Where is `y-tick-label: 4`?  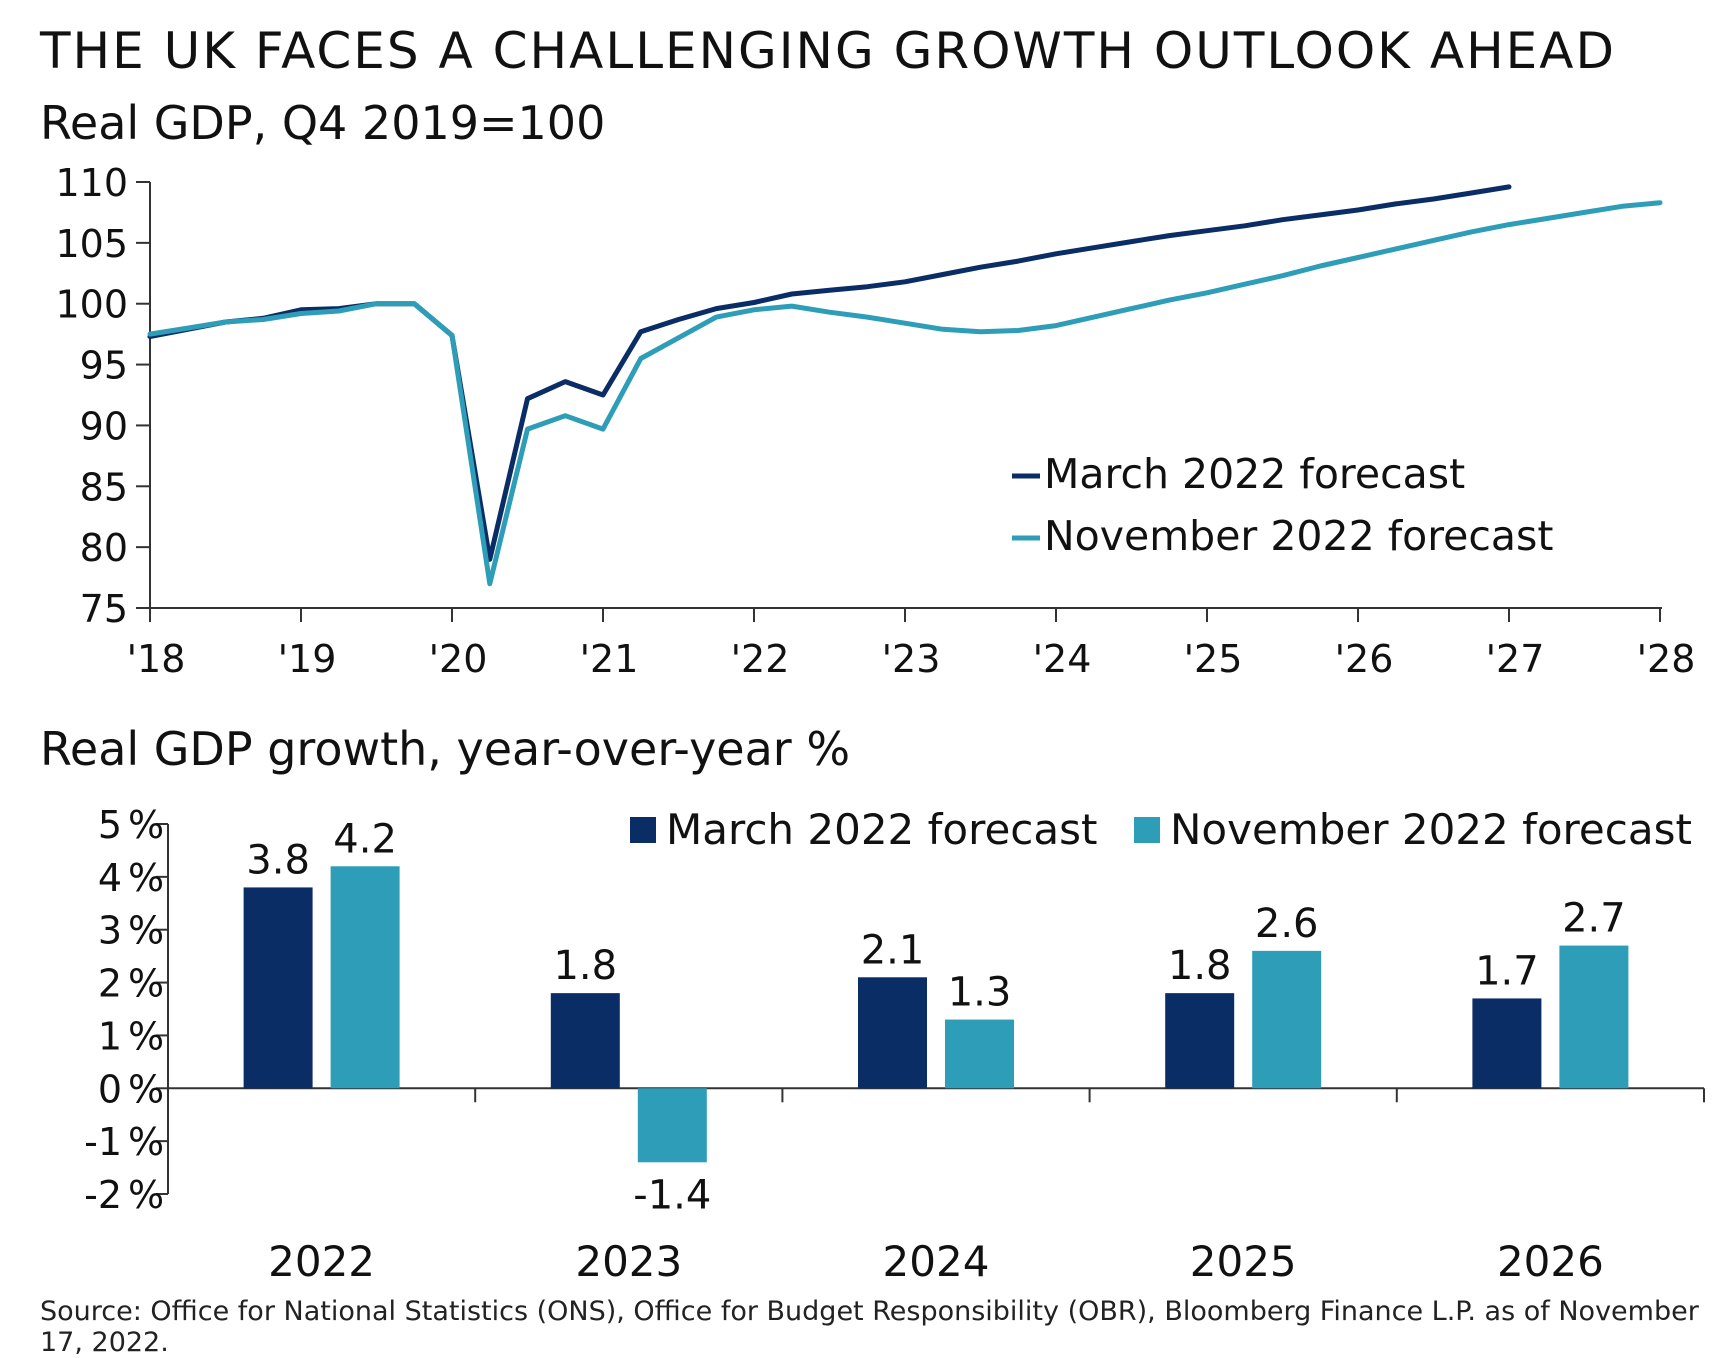 y-tick-label: 4 is located at coordinates (110, 878).